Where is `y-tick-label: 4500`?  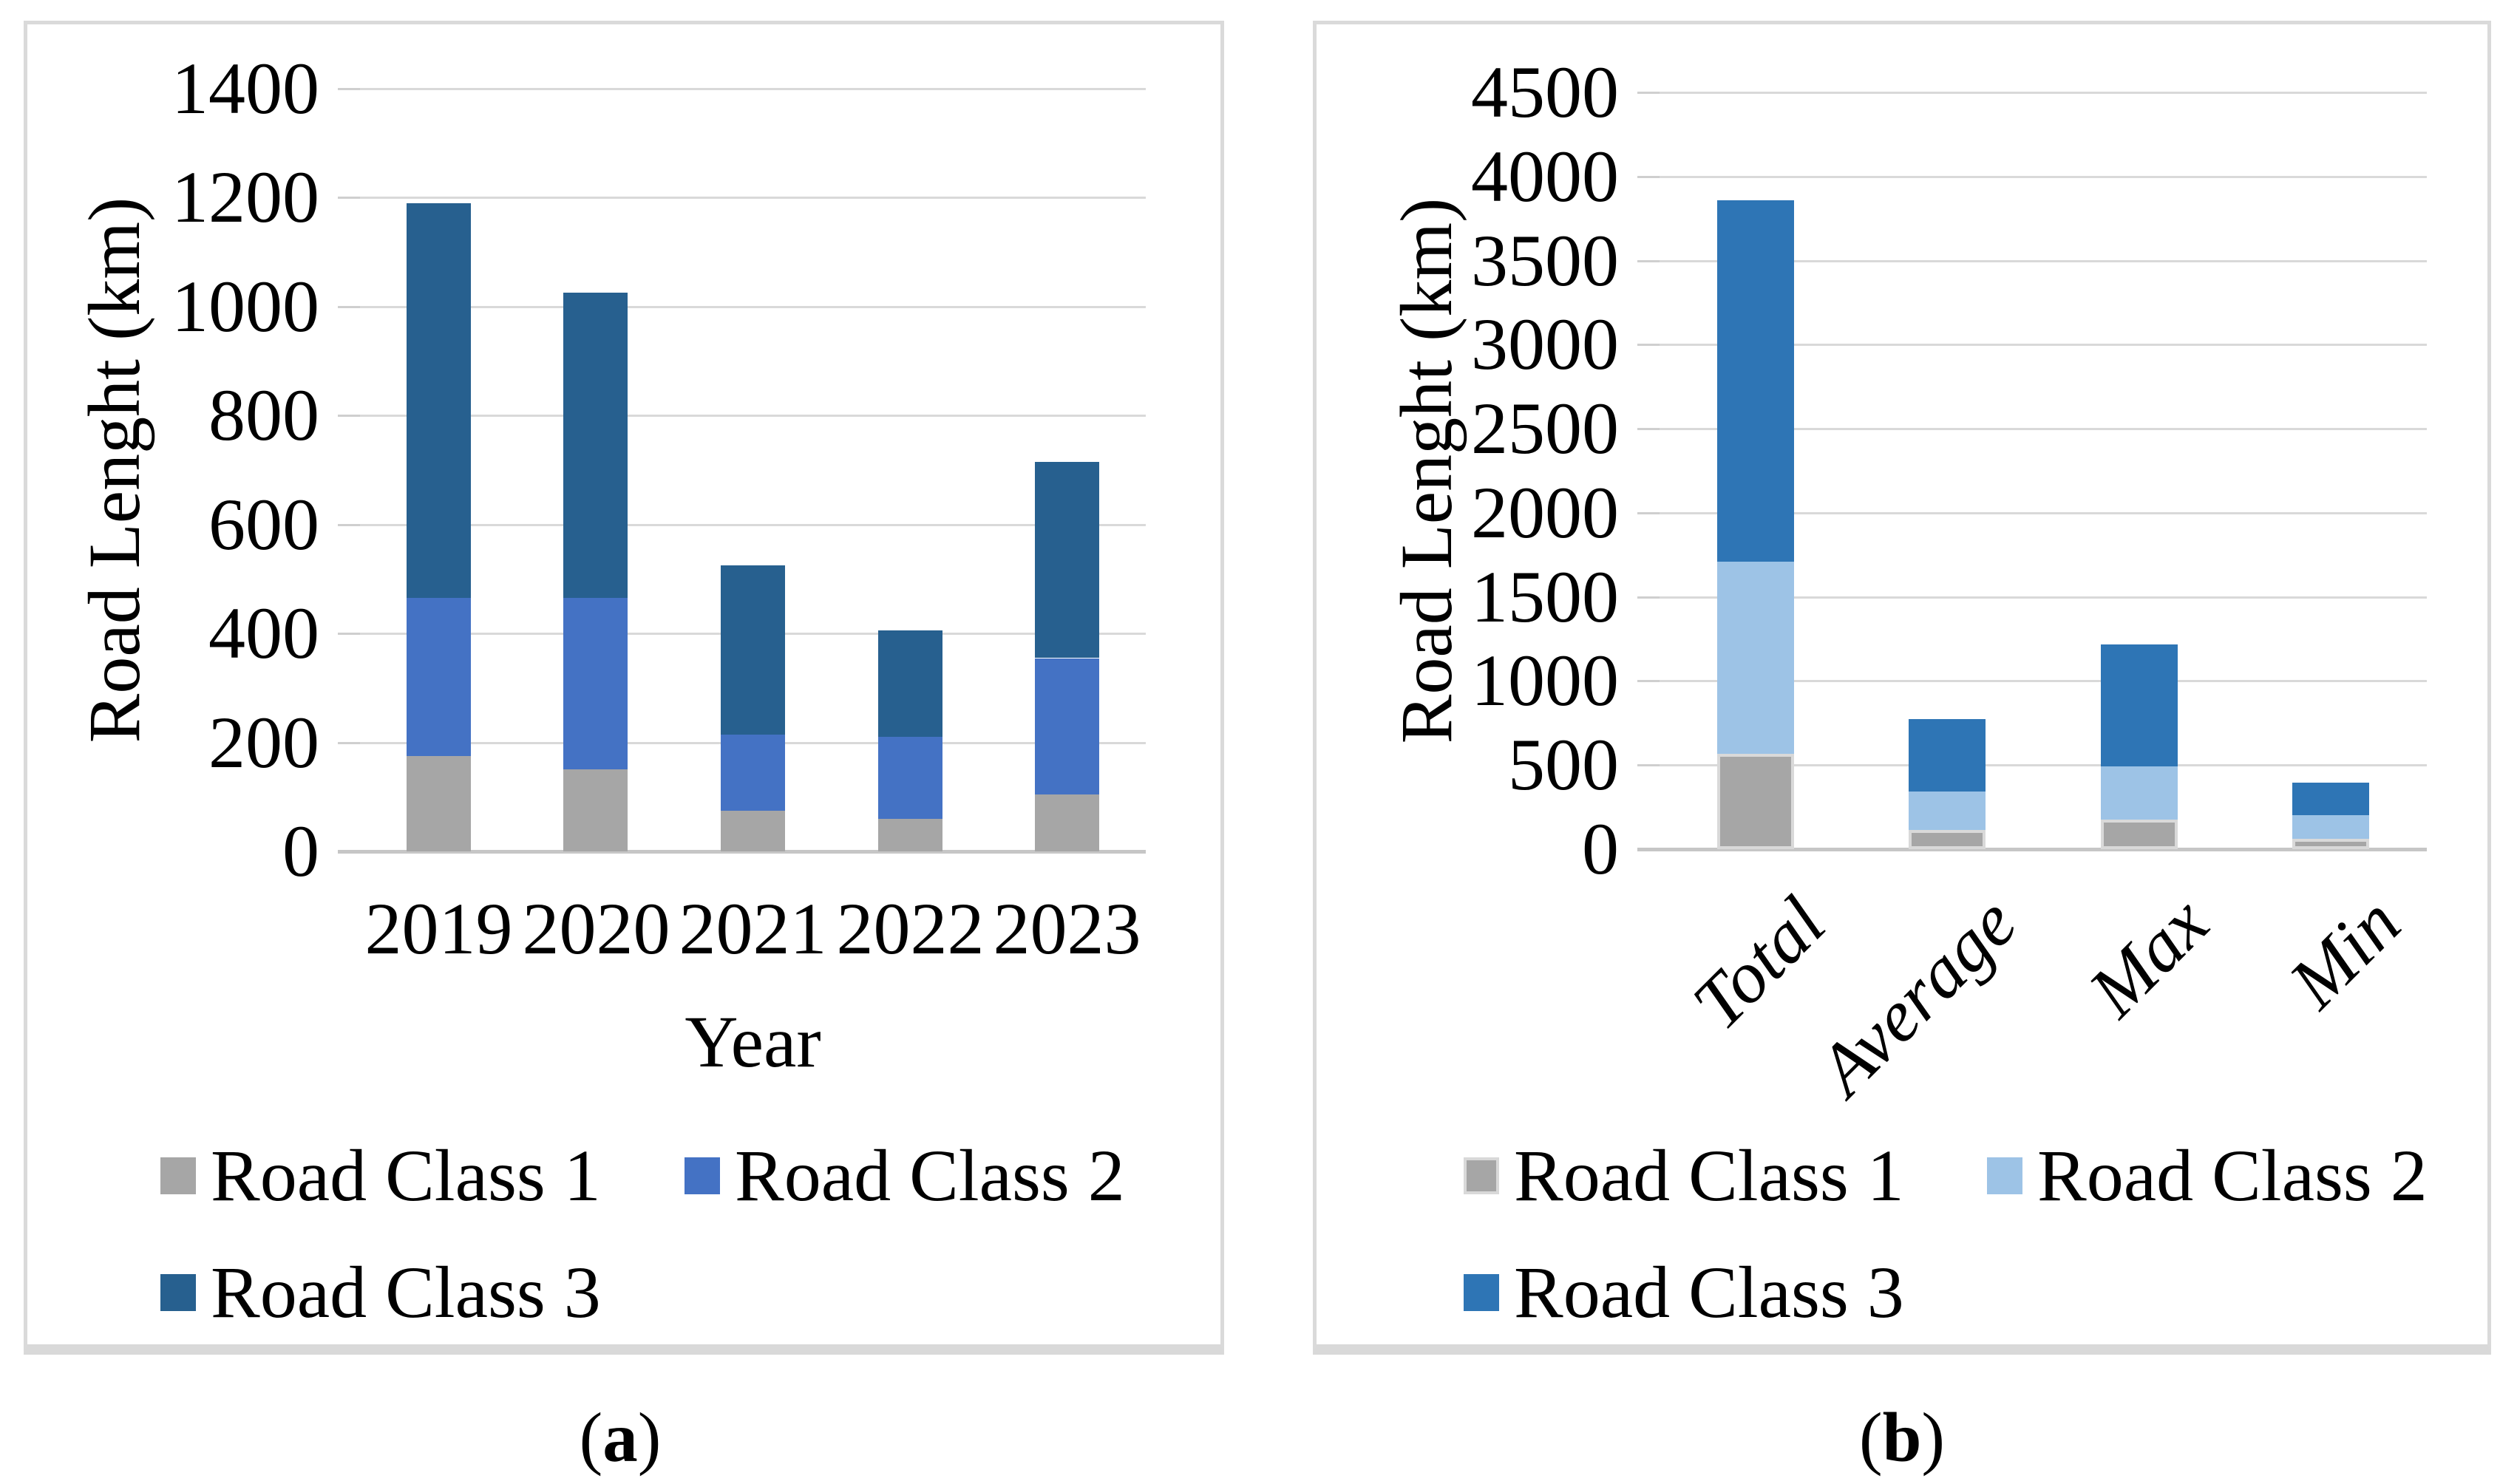 y-tick-label: 4500 is located at coordinates (1545, 92).